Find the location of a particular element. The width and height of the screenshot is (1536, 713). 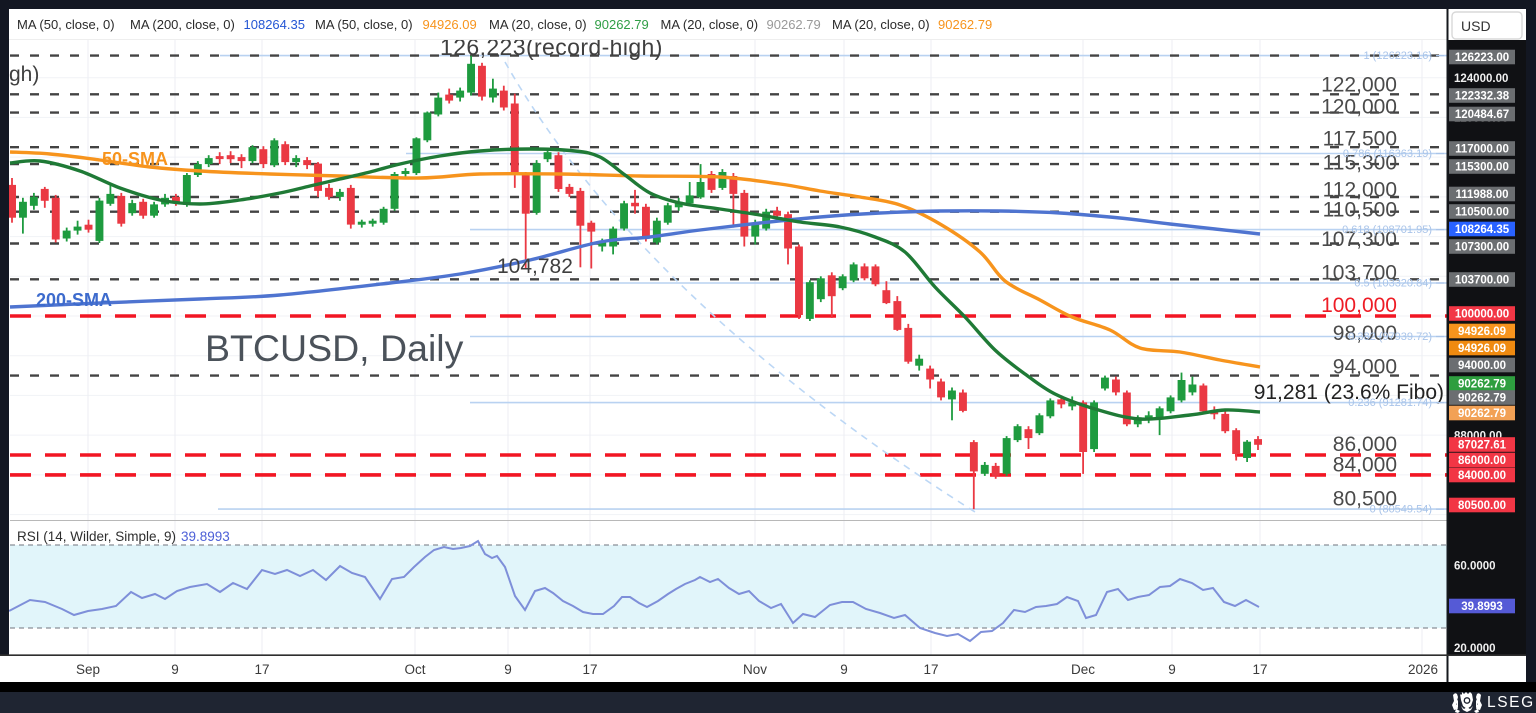

svg-text: 100,000 is located at coordinates (1359, 305).